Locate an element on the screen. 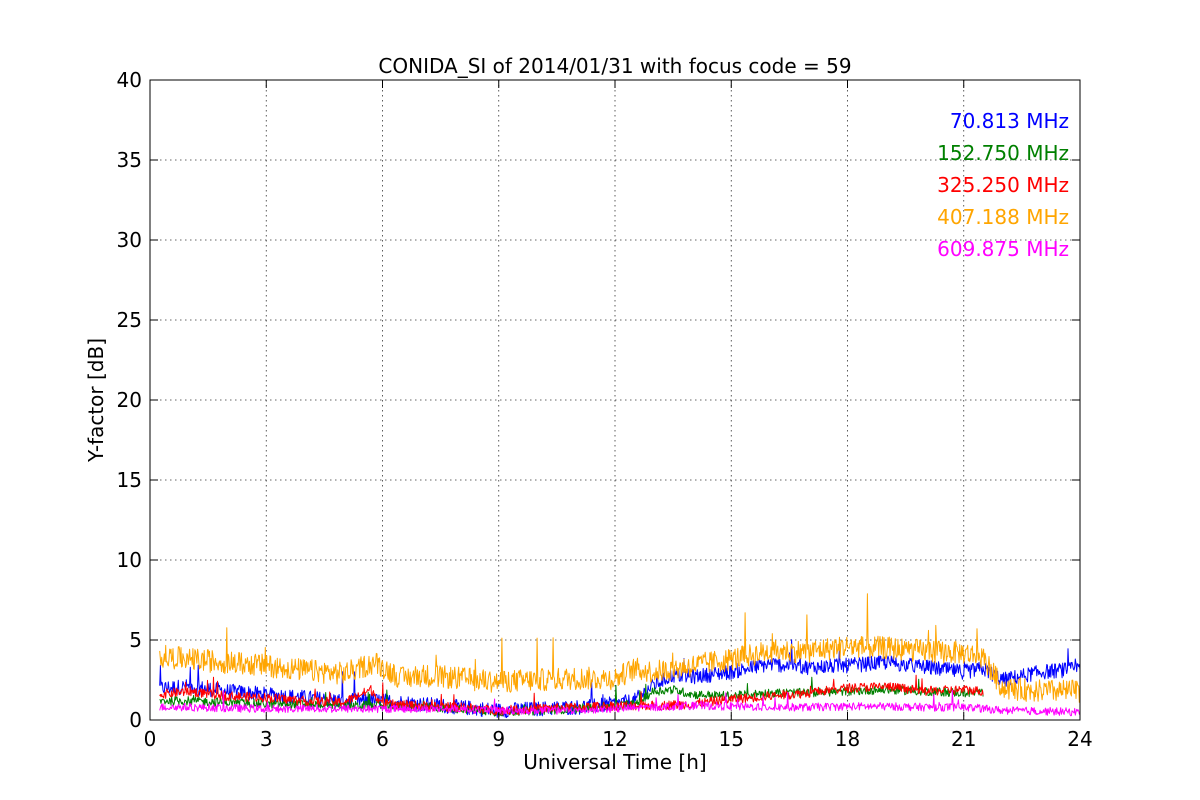  y-tick-label: 15 is located at coordinates (129, 480).